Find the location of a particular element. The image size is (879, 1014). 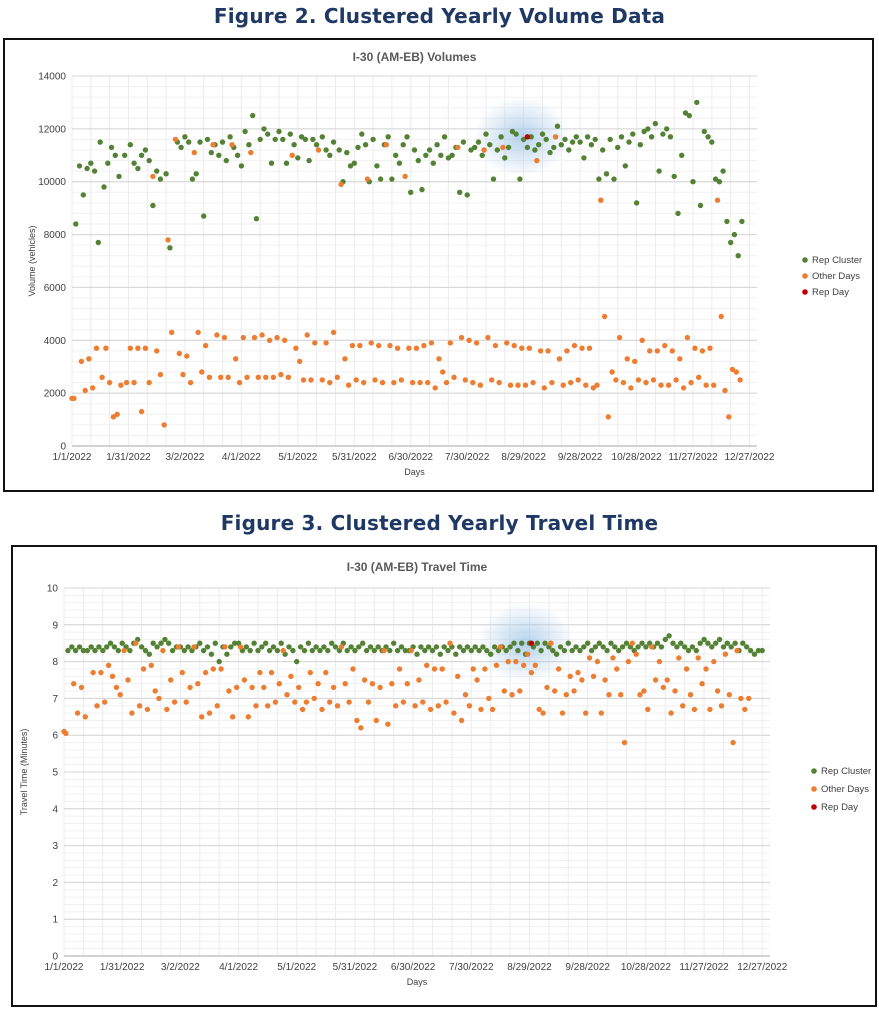

x-tick-label: 7/30/2022 is located at coordinates (467, 457).